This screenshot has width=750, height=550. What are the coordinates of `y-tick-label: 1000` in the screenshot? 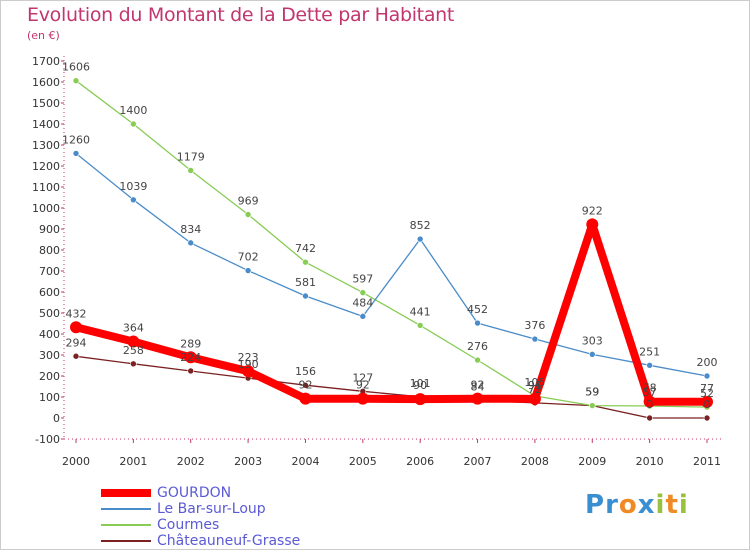 It's located at (46, 208).